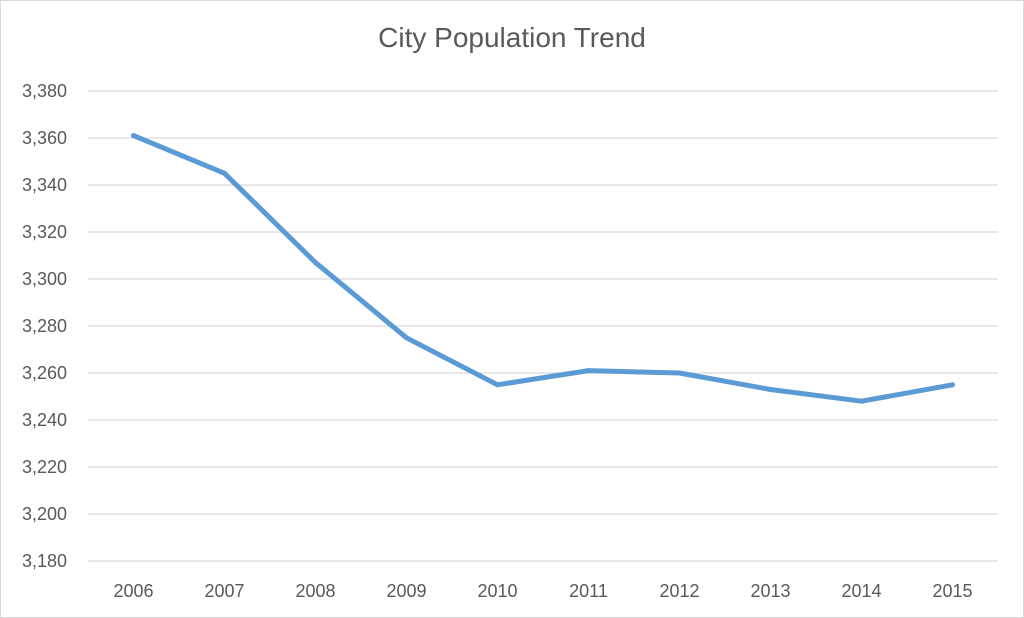  Describe the element at coordinates (770, 591) in the screenshot. I see `x-tick-label: 2013` at that location.